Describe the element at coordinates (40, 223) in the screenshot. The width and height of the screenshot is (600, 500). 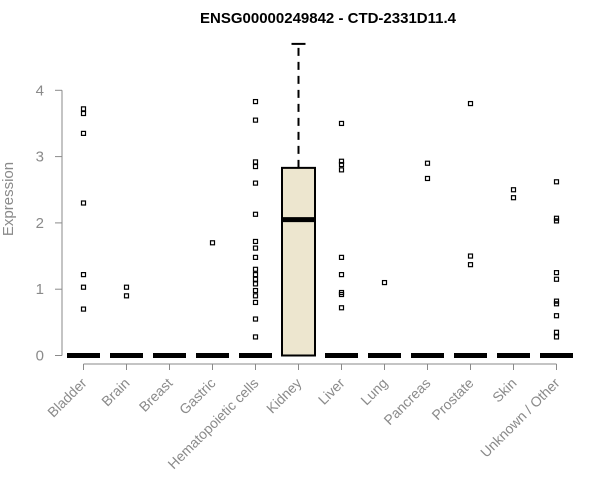
I see `y-tick-label: 2` at that location.